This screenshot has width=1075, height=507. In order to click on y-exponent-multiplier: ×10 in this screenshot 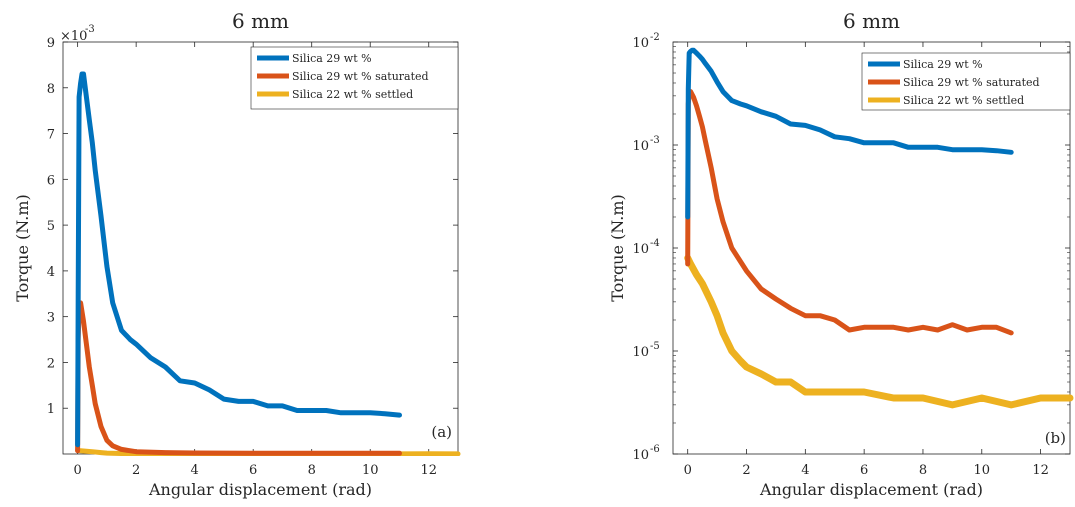, I will do `click(73, 36)`.